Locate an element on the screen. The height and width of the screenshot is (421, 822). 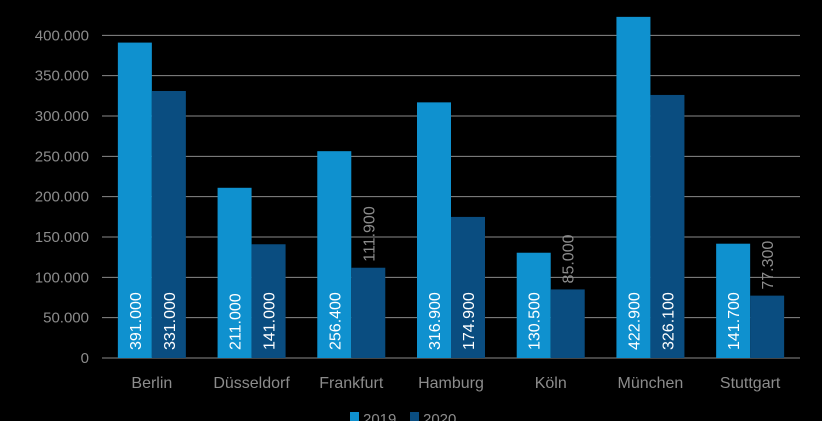
y-tick-label: 300.000 is located at coordinates (62, 116).